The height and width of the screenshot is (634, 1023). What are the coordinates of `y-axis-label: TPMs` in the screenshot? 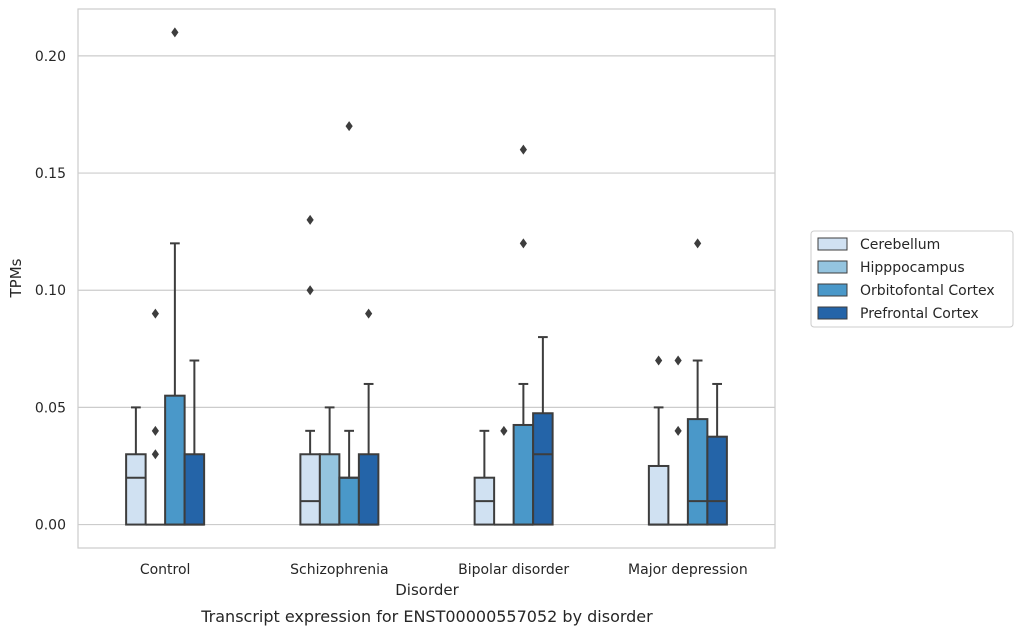 It's located at (16, 278).